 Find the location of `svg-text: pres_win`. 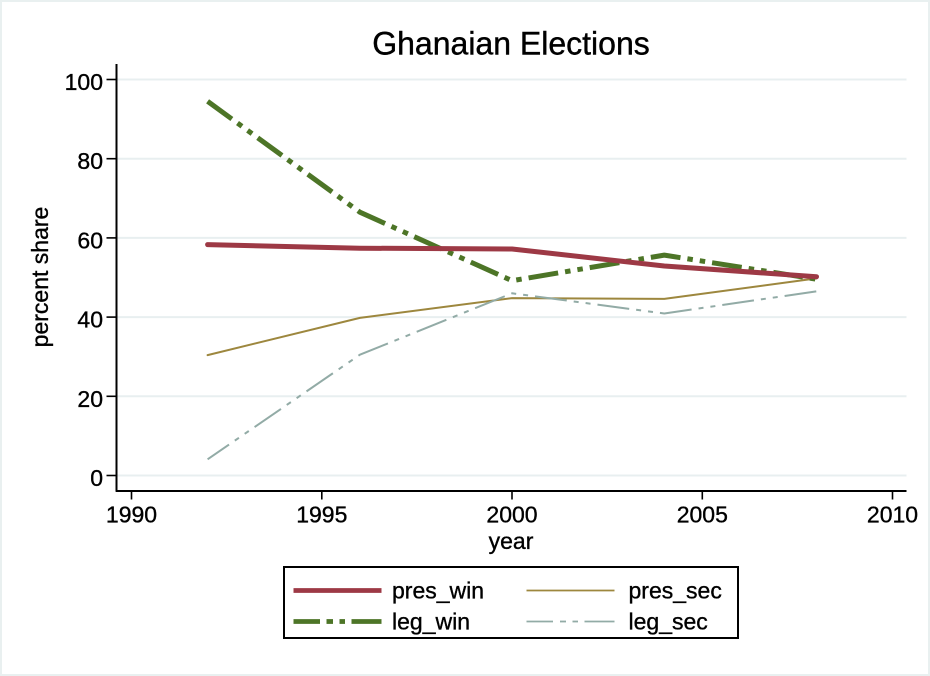

svg-text: pres_win is located at coordinates (438, 591).